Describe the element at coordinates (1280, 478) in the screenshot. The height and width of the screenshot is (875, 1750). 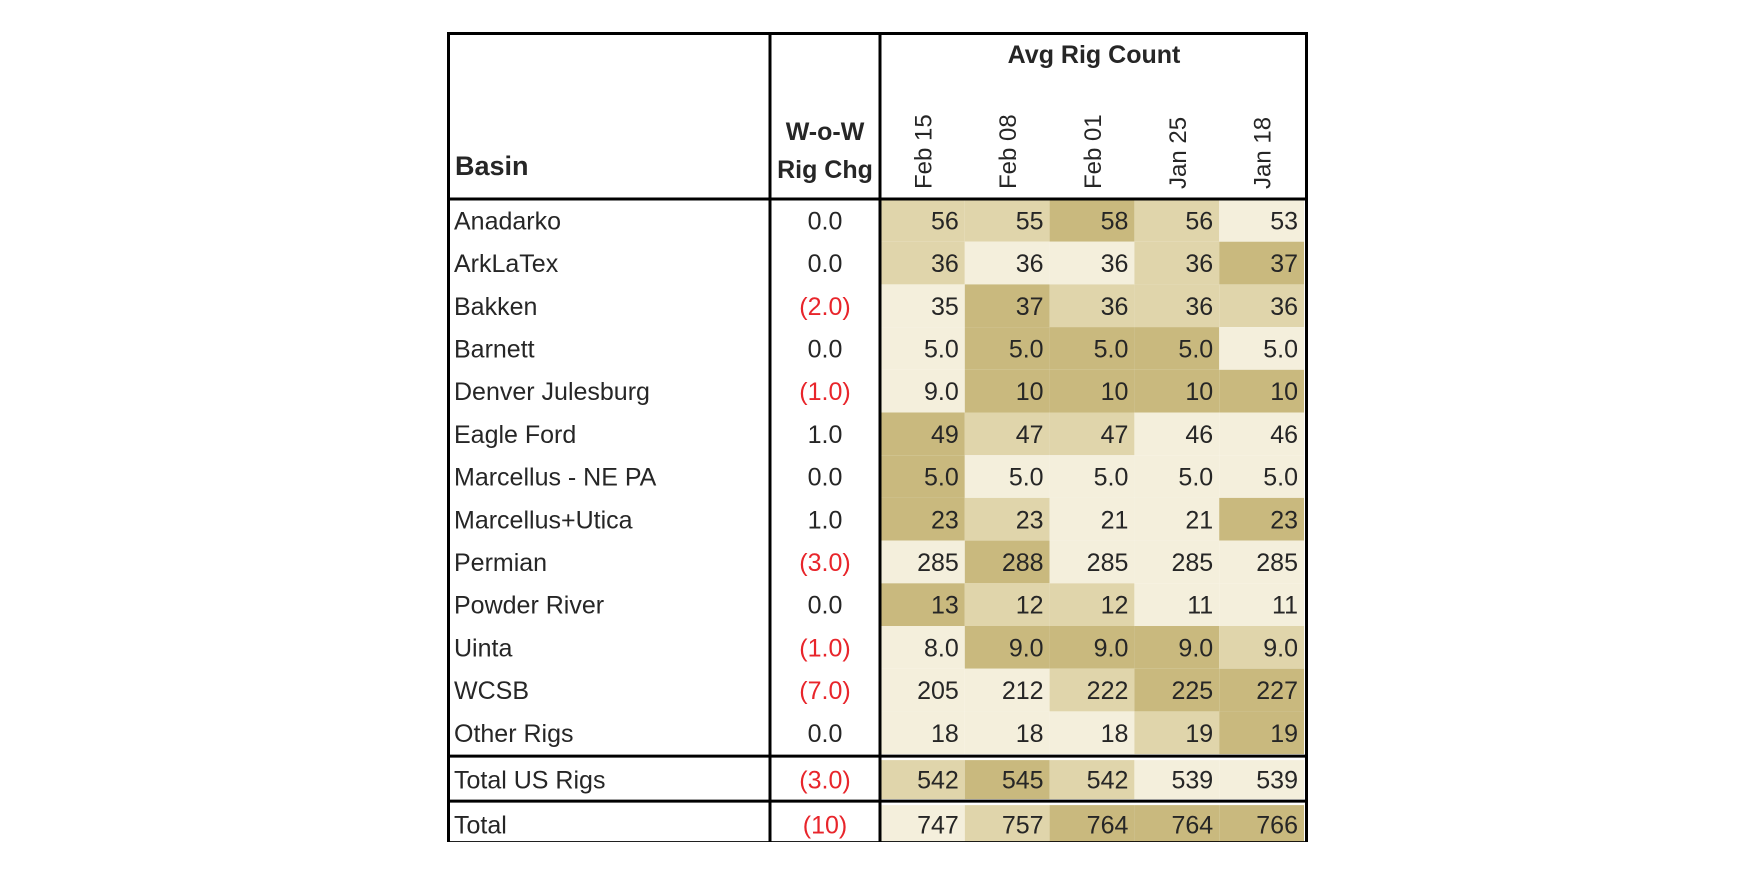
I see `row-6-value-4: 5.0` at that location.